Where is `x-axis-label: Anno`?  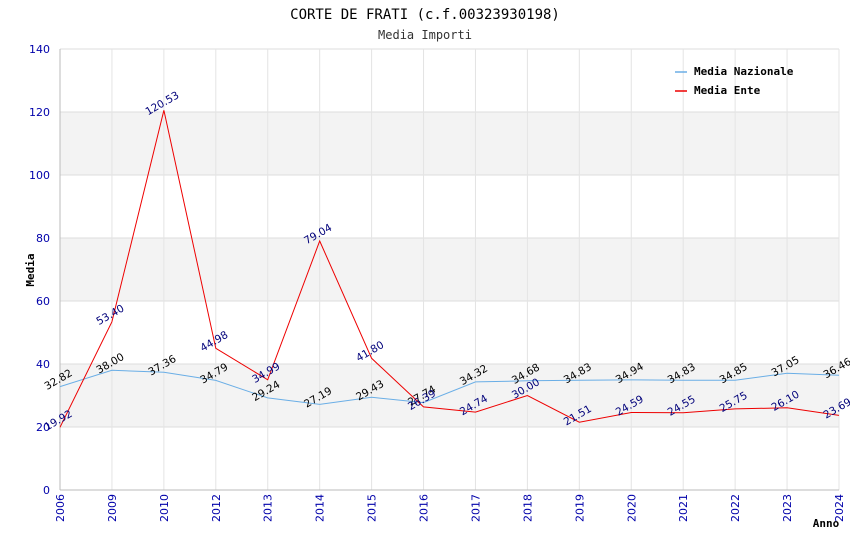
x-axis-label: Anno is located at coordinates (826, 523).